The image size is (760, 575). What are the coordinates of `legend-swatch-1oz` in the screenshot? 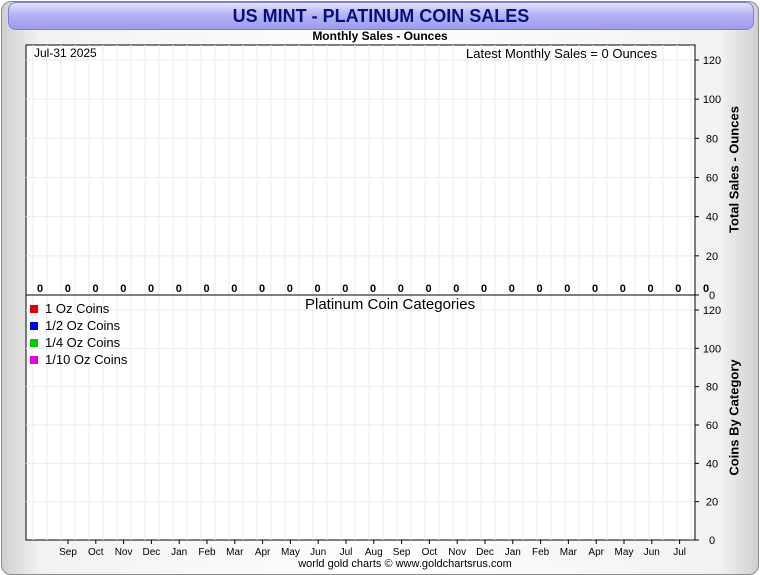 It's located at (34, 308).